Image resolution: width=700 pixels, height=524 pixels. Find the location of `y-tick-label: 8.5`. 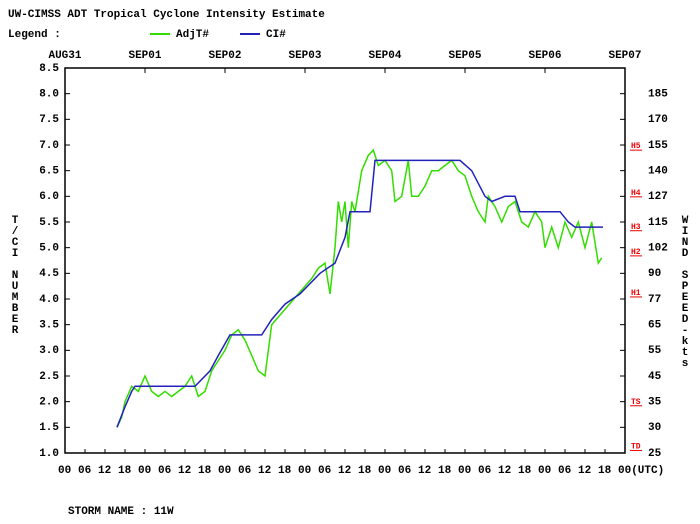

y-tick-label: 8.5 is located at coordinates (49, 69).